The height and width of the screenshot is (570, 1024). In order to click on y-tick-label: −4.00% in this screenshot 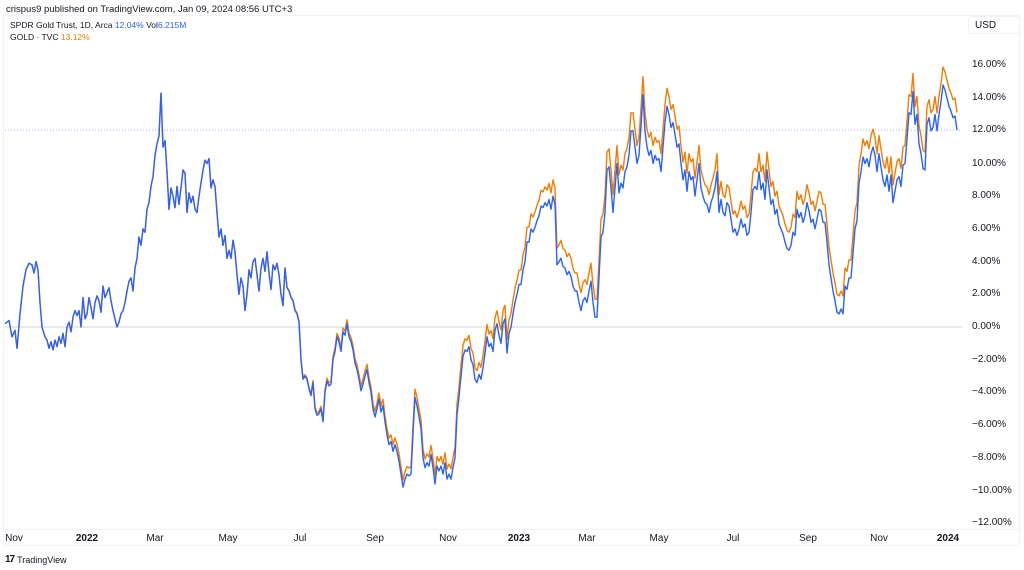, I will do `click(989, 392)`.